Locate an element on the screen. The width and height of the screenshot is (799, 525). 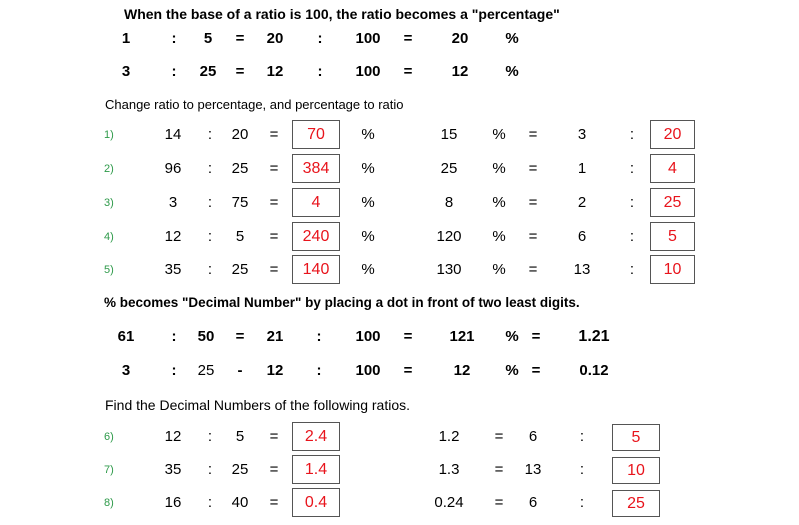
ratio-consequent: 75 is located at coordinates (240, 202).